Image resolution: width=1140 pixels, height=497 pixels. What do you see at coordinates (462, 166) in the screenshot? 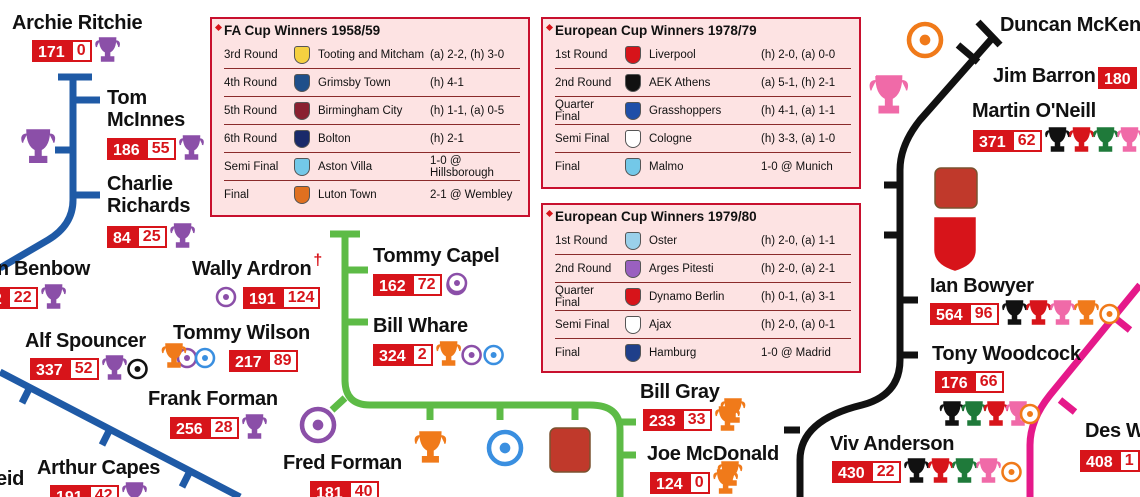
I see `score: 1-0 @ Hillsborough` at bounding box center [462, 166].